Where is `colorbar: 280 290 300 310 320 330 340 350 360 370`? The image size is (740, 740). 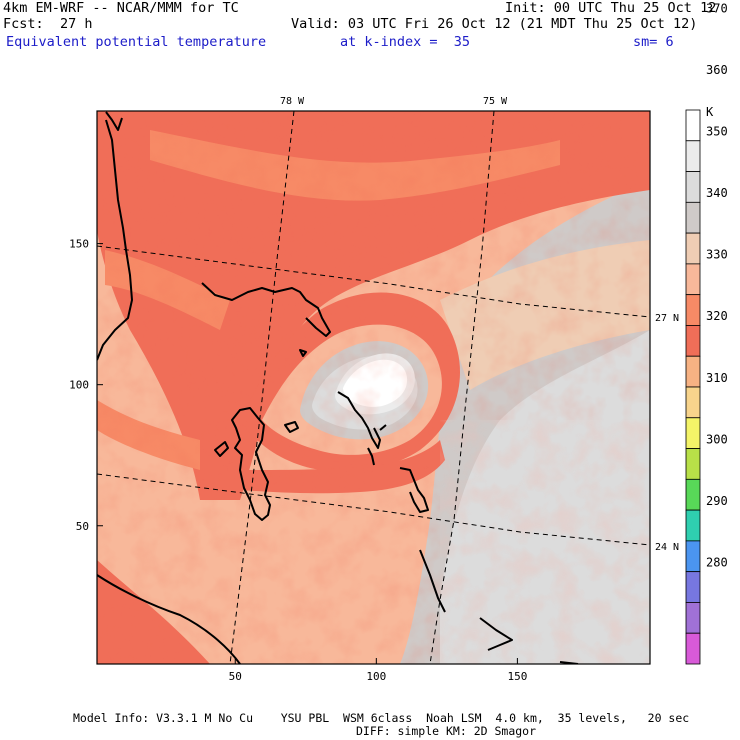 colorbar: 280 290 300 310 320 330 340 350 360 370 is located at coordinates (706, 333).